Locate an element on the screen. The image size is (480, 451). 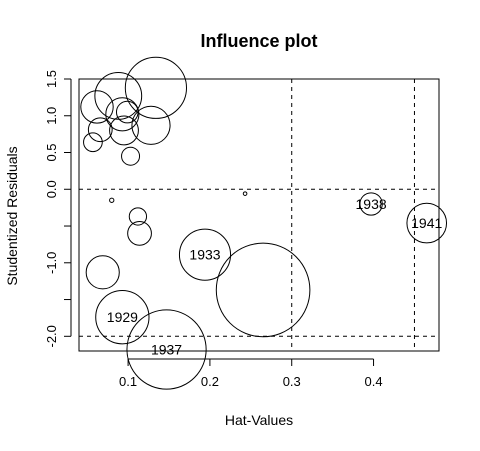
point-label: 1929 is located at coordinates (122, 317).